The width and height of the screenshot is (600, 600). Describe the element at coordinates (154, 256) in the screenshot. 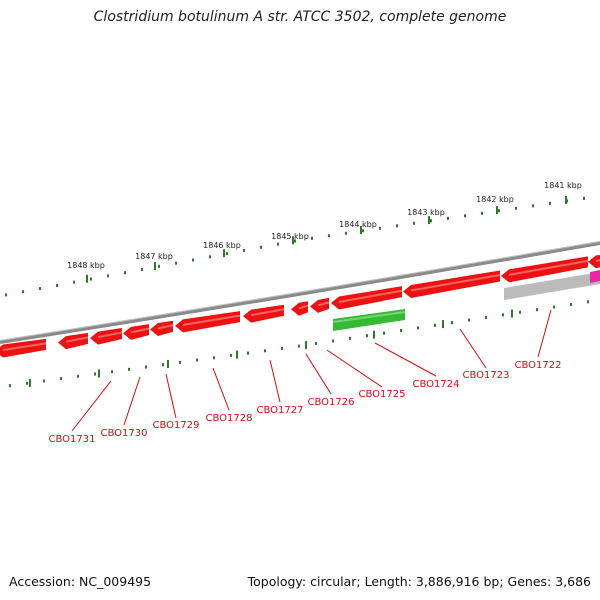

I see `scale-label: 1847 kbp` at that location.